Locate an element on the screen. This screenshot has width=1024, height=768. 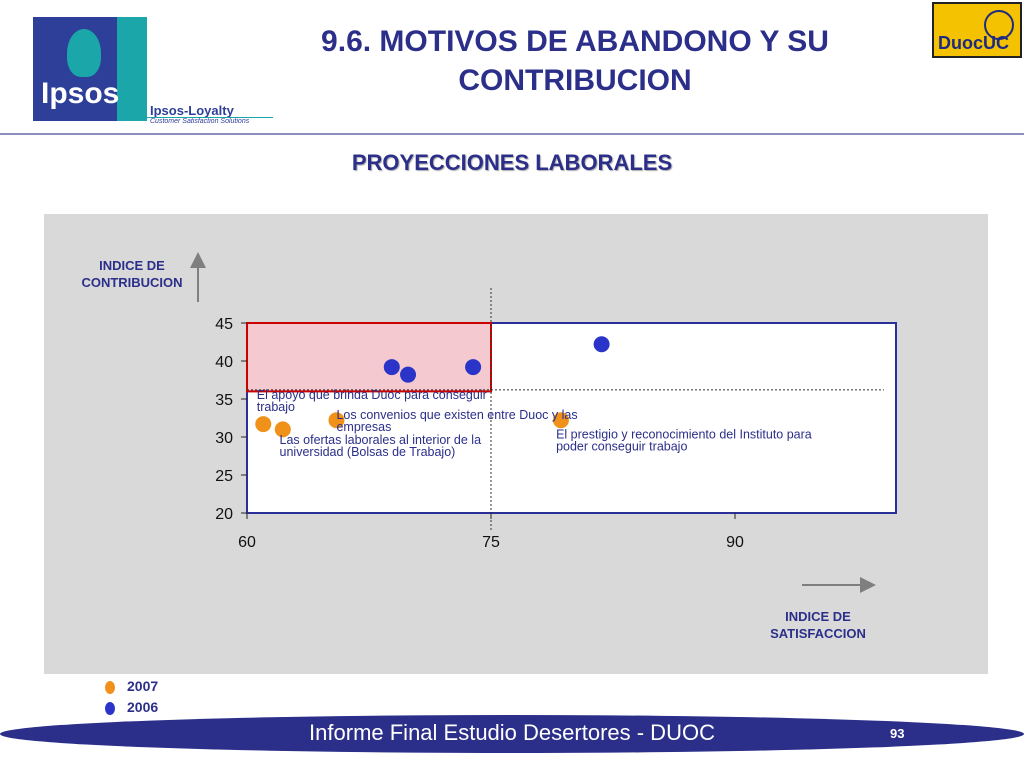
x-tick-label: 75 is located at coordinates (491, 542).